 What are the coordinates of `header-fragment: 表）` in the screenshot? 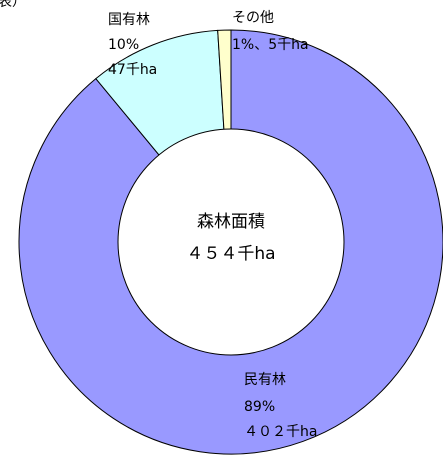 It's located at (13, 5).